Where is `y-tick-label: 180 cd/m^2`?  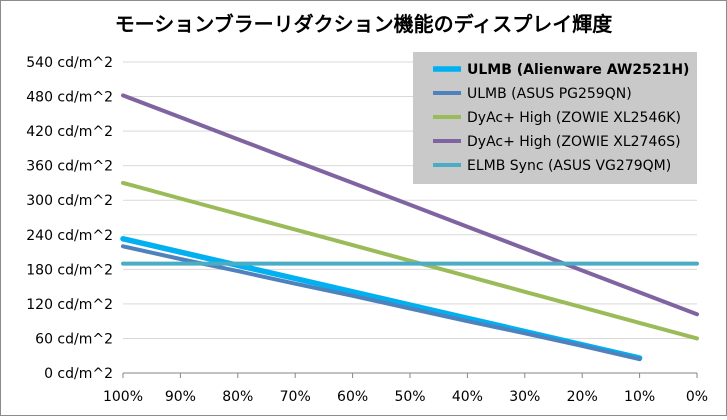
y-tick-label: 180 cd/m^2 is located at coordinates (69, 270).